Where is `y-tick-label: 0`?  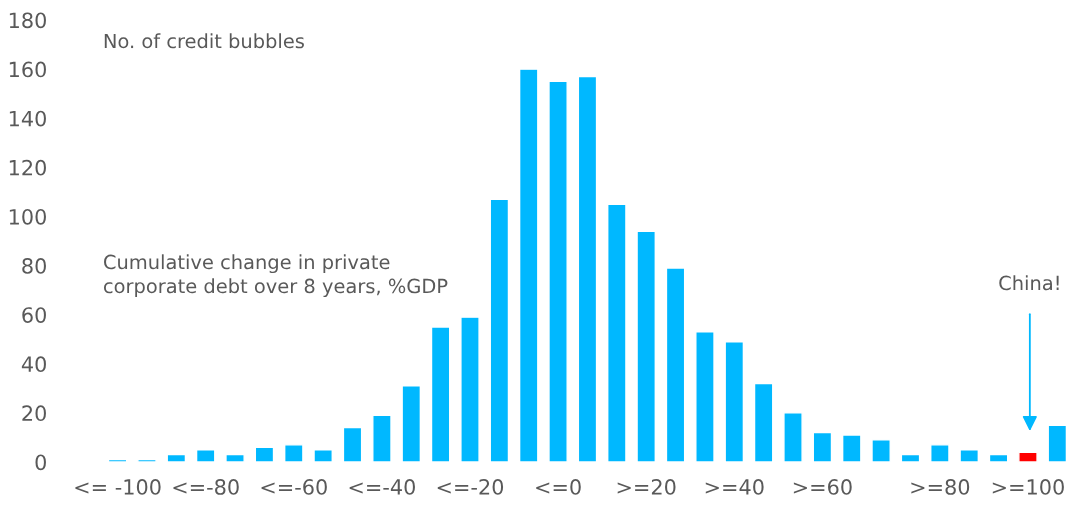 y-tick-label: 0 is located at coordinates (40, 462).